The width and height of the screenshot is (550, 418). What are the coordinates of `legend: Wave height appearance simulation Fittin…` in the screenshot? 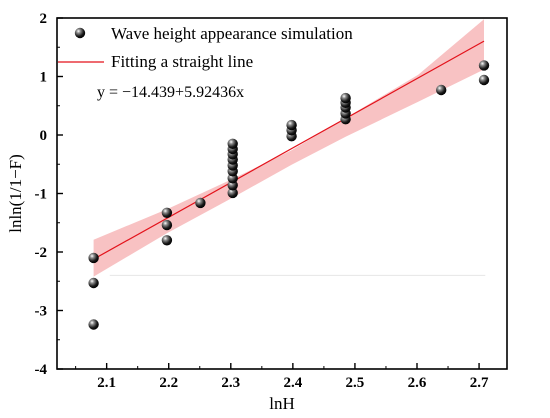 It's located at (205, 47).